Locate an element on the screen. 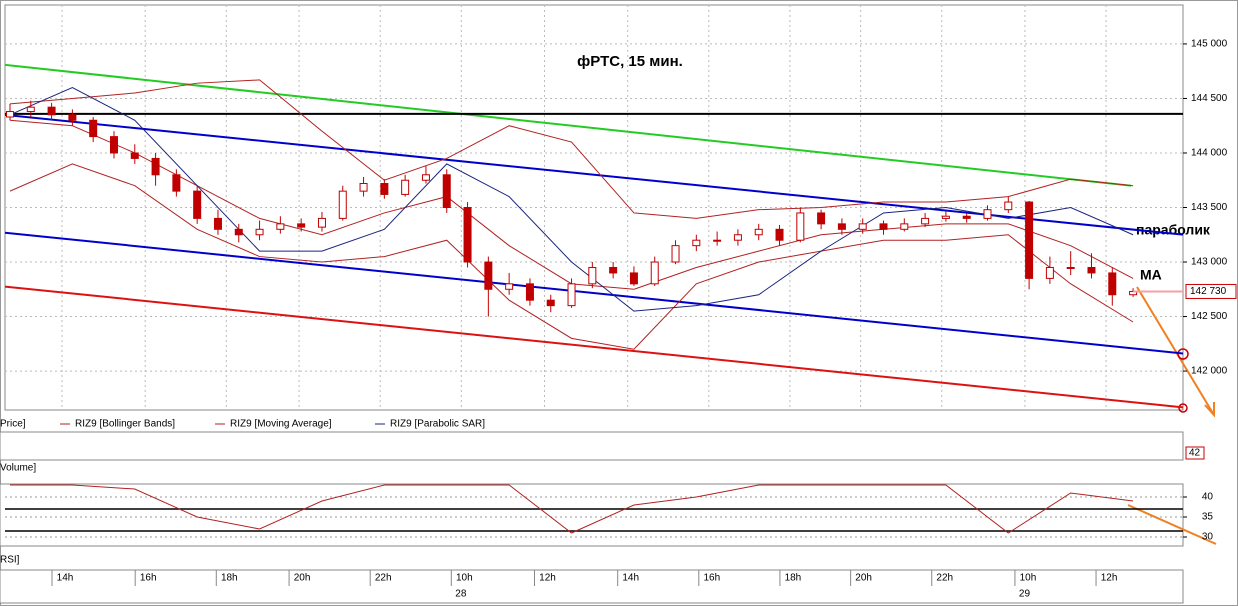 The width and height of the screenshot is (1238, 606). volume-tag is located at coordinates (1195, 453).